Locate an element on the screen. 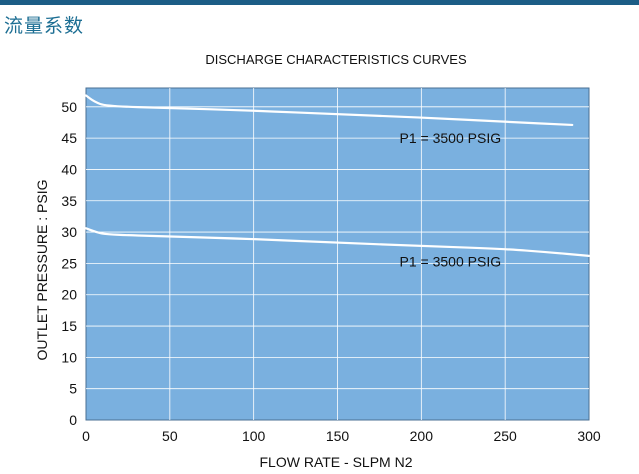  y-tick-label: 20 is located at coordinates (69, 295).